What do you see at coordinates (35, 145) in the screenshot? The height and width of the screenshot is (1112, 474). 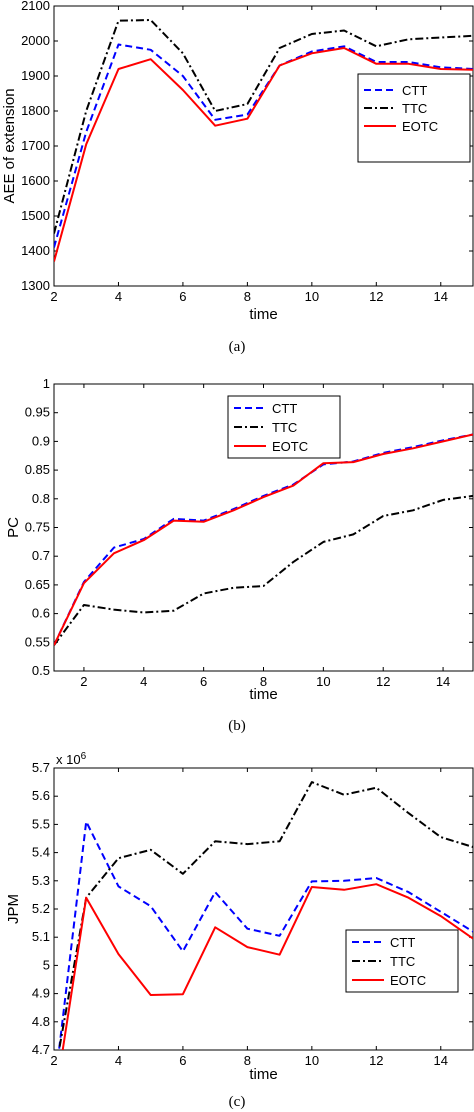 I see `y-tick-label: 1700` at bounding box center [35, 145].